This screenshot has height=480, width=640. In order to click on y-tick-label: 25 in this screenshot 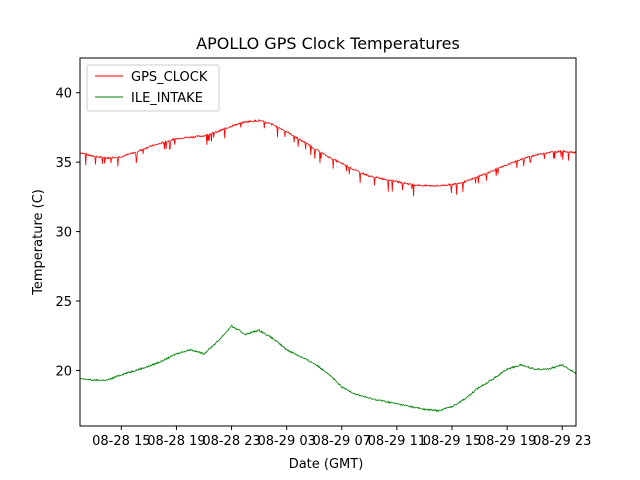, I will do `click(63, 302)`.